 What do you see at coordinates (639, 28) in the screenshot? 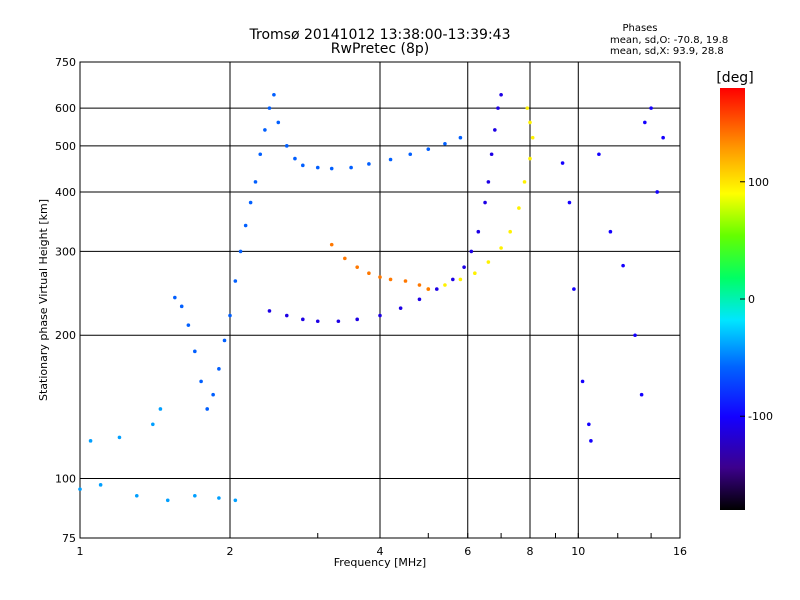
I see `phases-title: Phases` at bounding box center [639, 28].